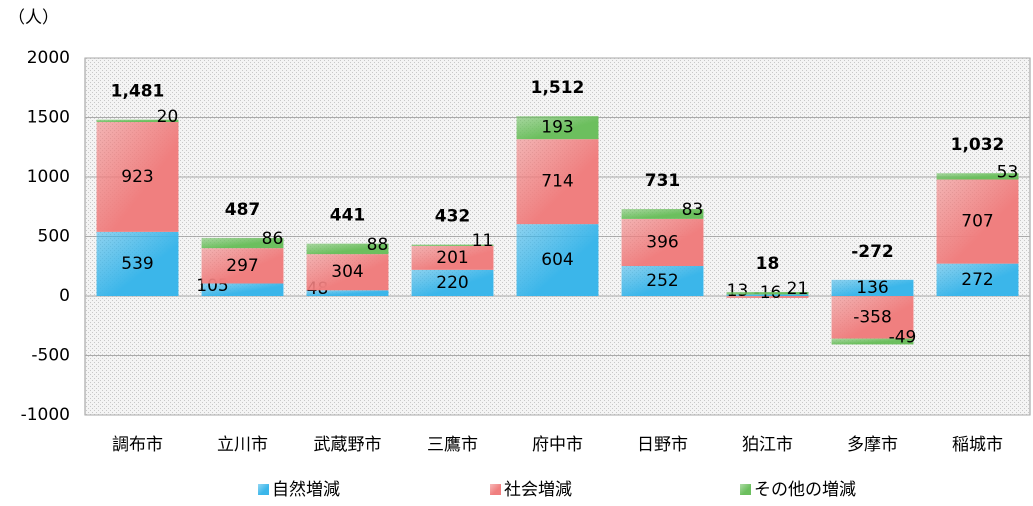 This screenshot has height=506, width=1033. I want to click on data-label: 53, so click(1008, 172).